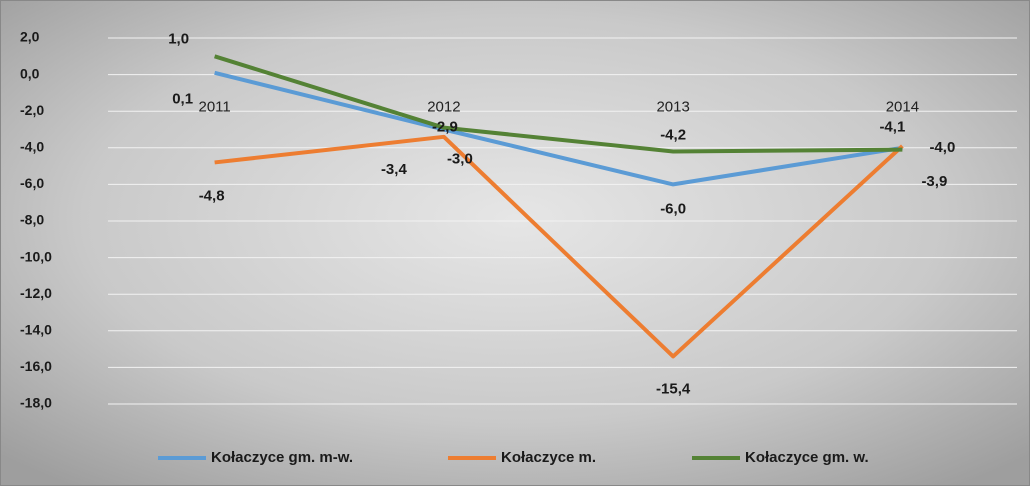 This screenshot has width=1030, height=486. Describe the element at coordinates (32, 147) in the screenshot. I see `y-tick-label: -4,0` at that location.